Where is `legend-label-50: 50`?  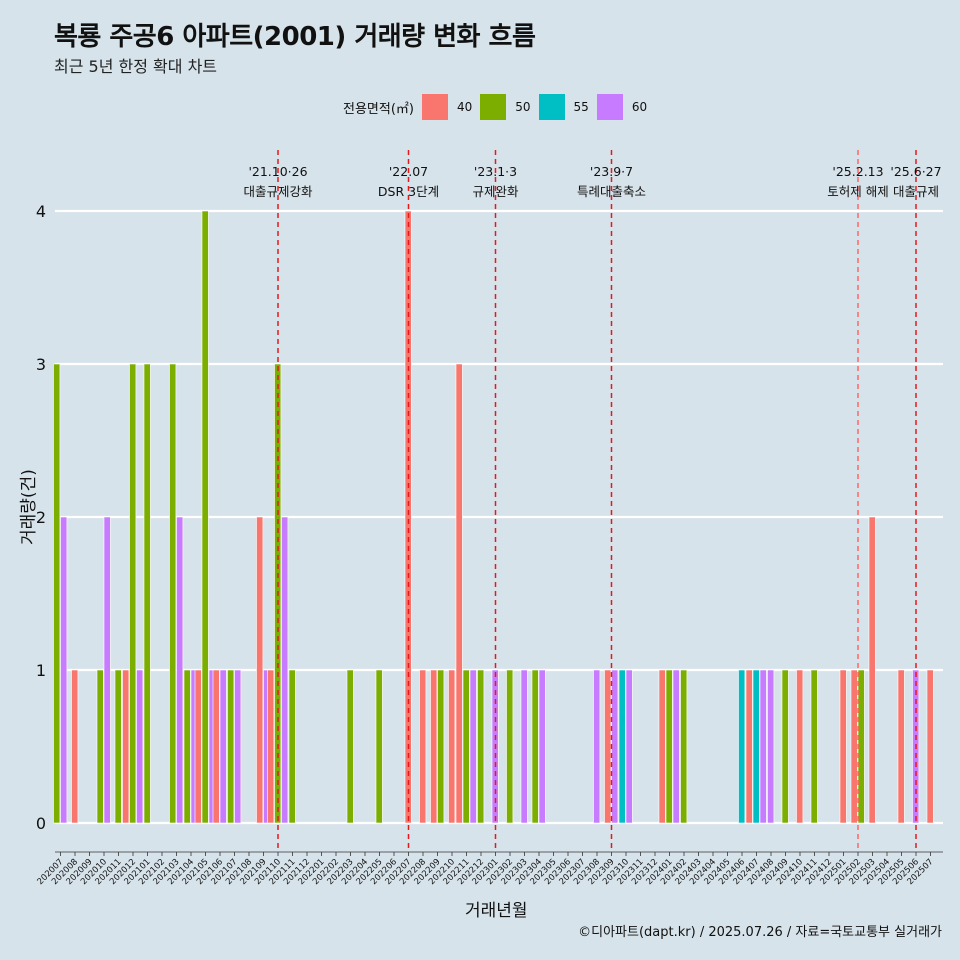
legend-label-50: 50 is located at coordinates (523, 107).